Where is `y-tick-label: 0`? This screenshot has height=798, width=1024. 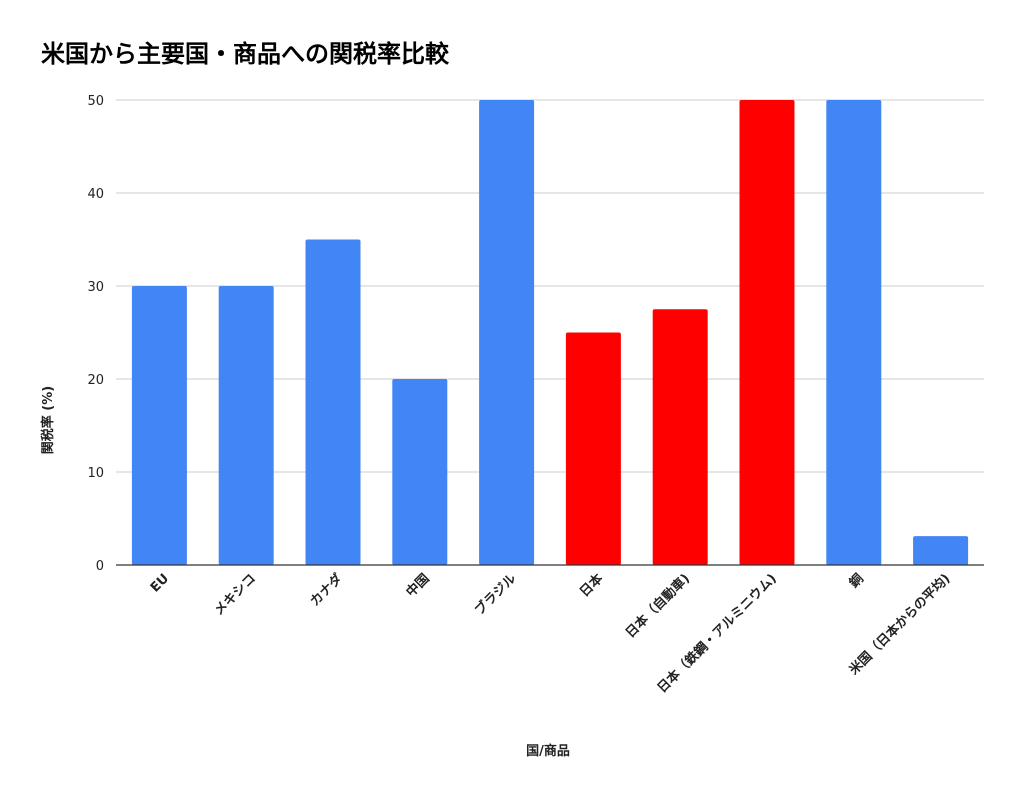
y-tick-label: 0 is located at coordinates (100, 566).